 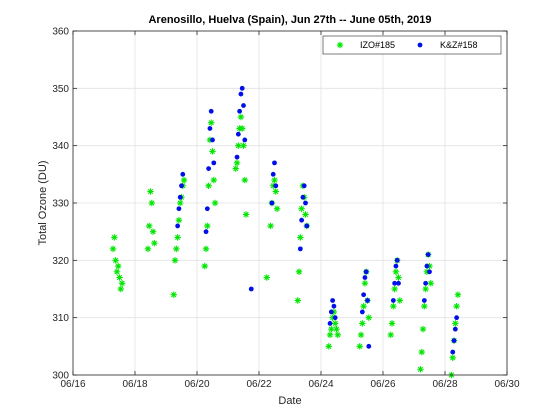 I want to click on x-tick-label: 06/30, so click(x=506, y=384).